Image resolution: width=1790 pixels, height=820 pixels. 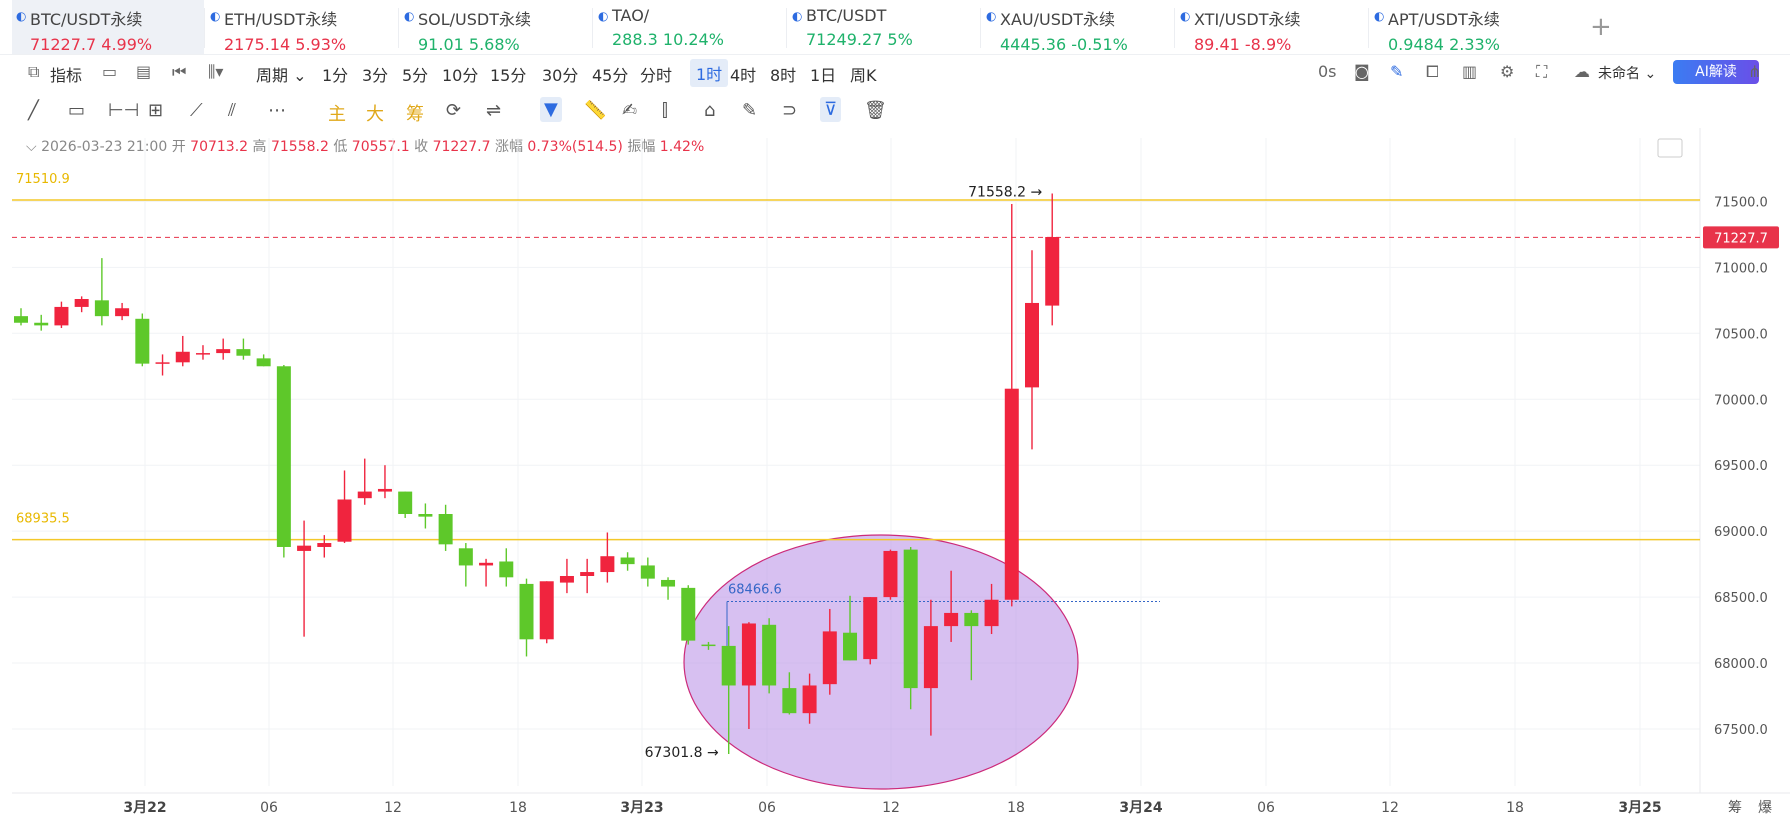 What do you see at coordinates (665, 110) in the screenshot?
I see `candle-icon: ⫿` at bounding box center [665, 110].